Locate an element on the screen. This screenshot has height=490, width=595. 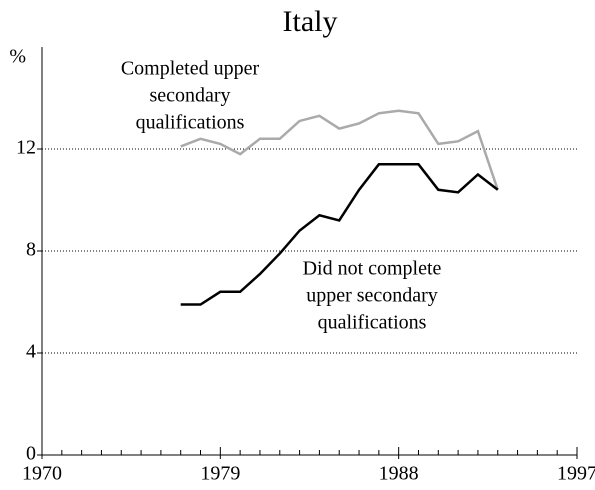
annotation: Completed upper is located at coordinates (190, 69).